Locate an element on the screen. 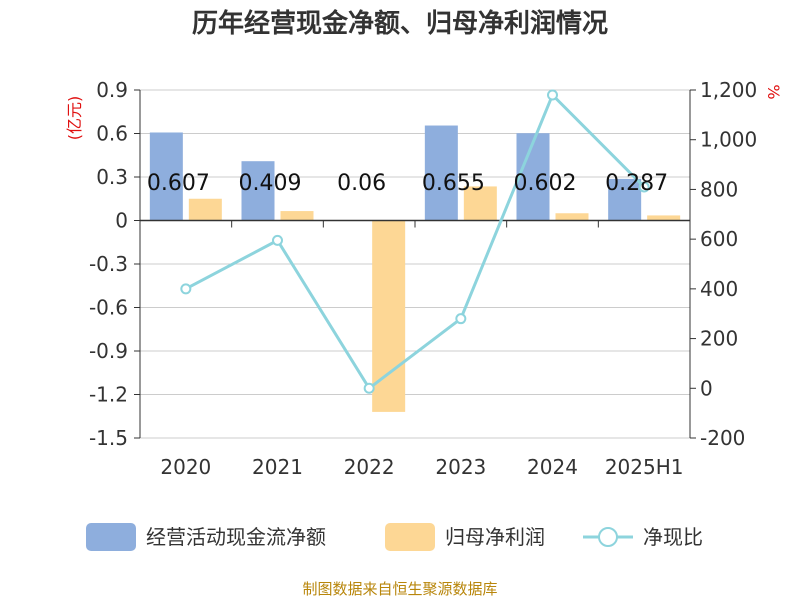 The width and height of the screenshot is (800, 600). source-note: 制图数据来自恒生聚源数据库 is located at coordinates (399, 589).